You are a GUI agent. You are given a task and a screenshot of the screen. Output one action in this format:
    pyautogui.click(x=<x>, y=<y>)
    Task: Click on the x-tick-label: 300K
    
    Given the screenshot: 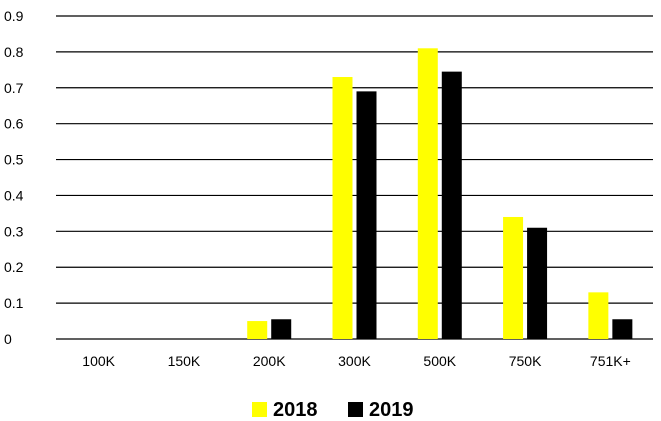 What is the action you would take?
    pyautogui.click(x=354, y=361)
    